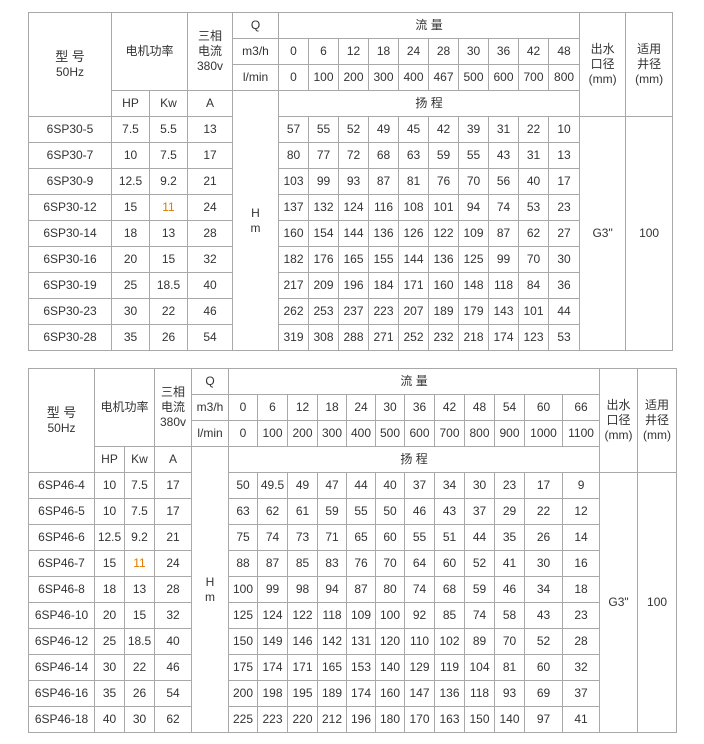 The width and height of the screenshot is (704, 744). I want to click on head-value-cell-text: 58, so click(509, 615).